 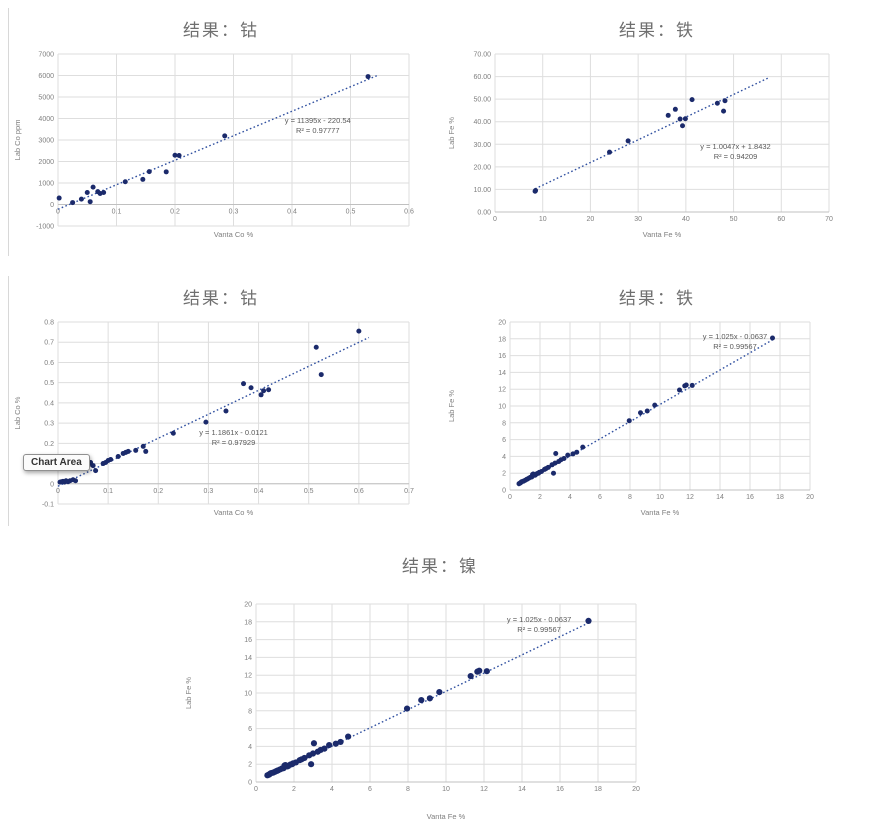 What do you see at coordinates (482, 55) in the screenshot?
I see `svg-text: 70.00` at bounding box center [482, 55].